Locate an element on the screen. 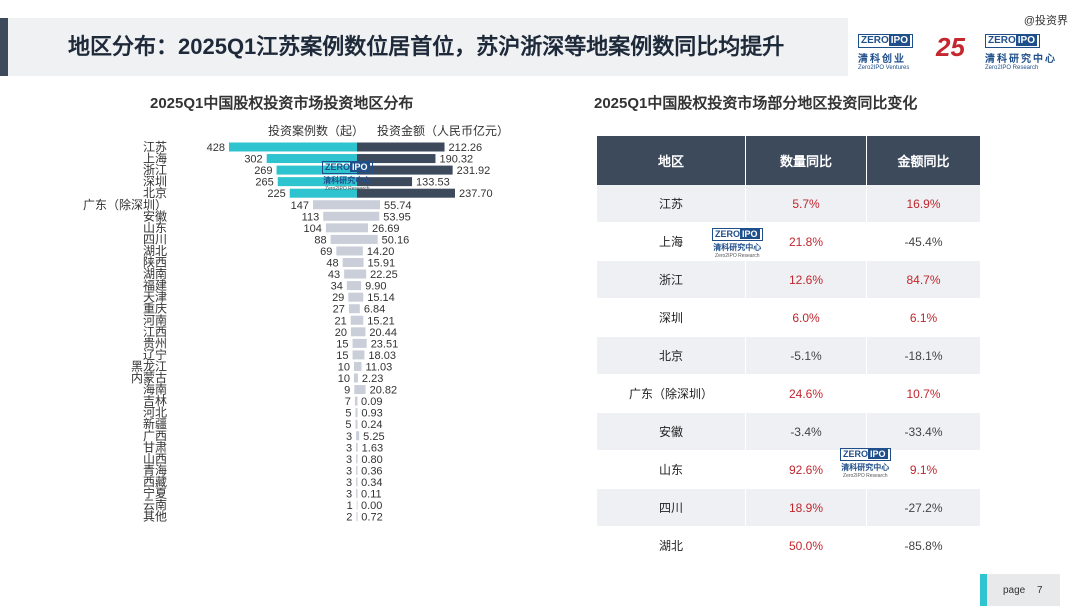  amount-value-label: 0.24 is located at coordinates (371, 425).